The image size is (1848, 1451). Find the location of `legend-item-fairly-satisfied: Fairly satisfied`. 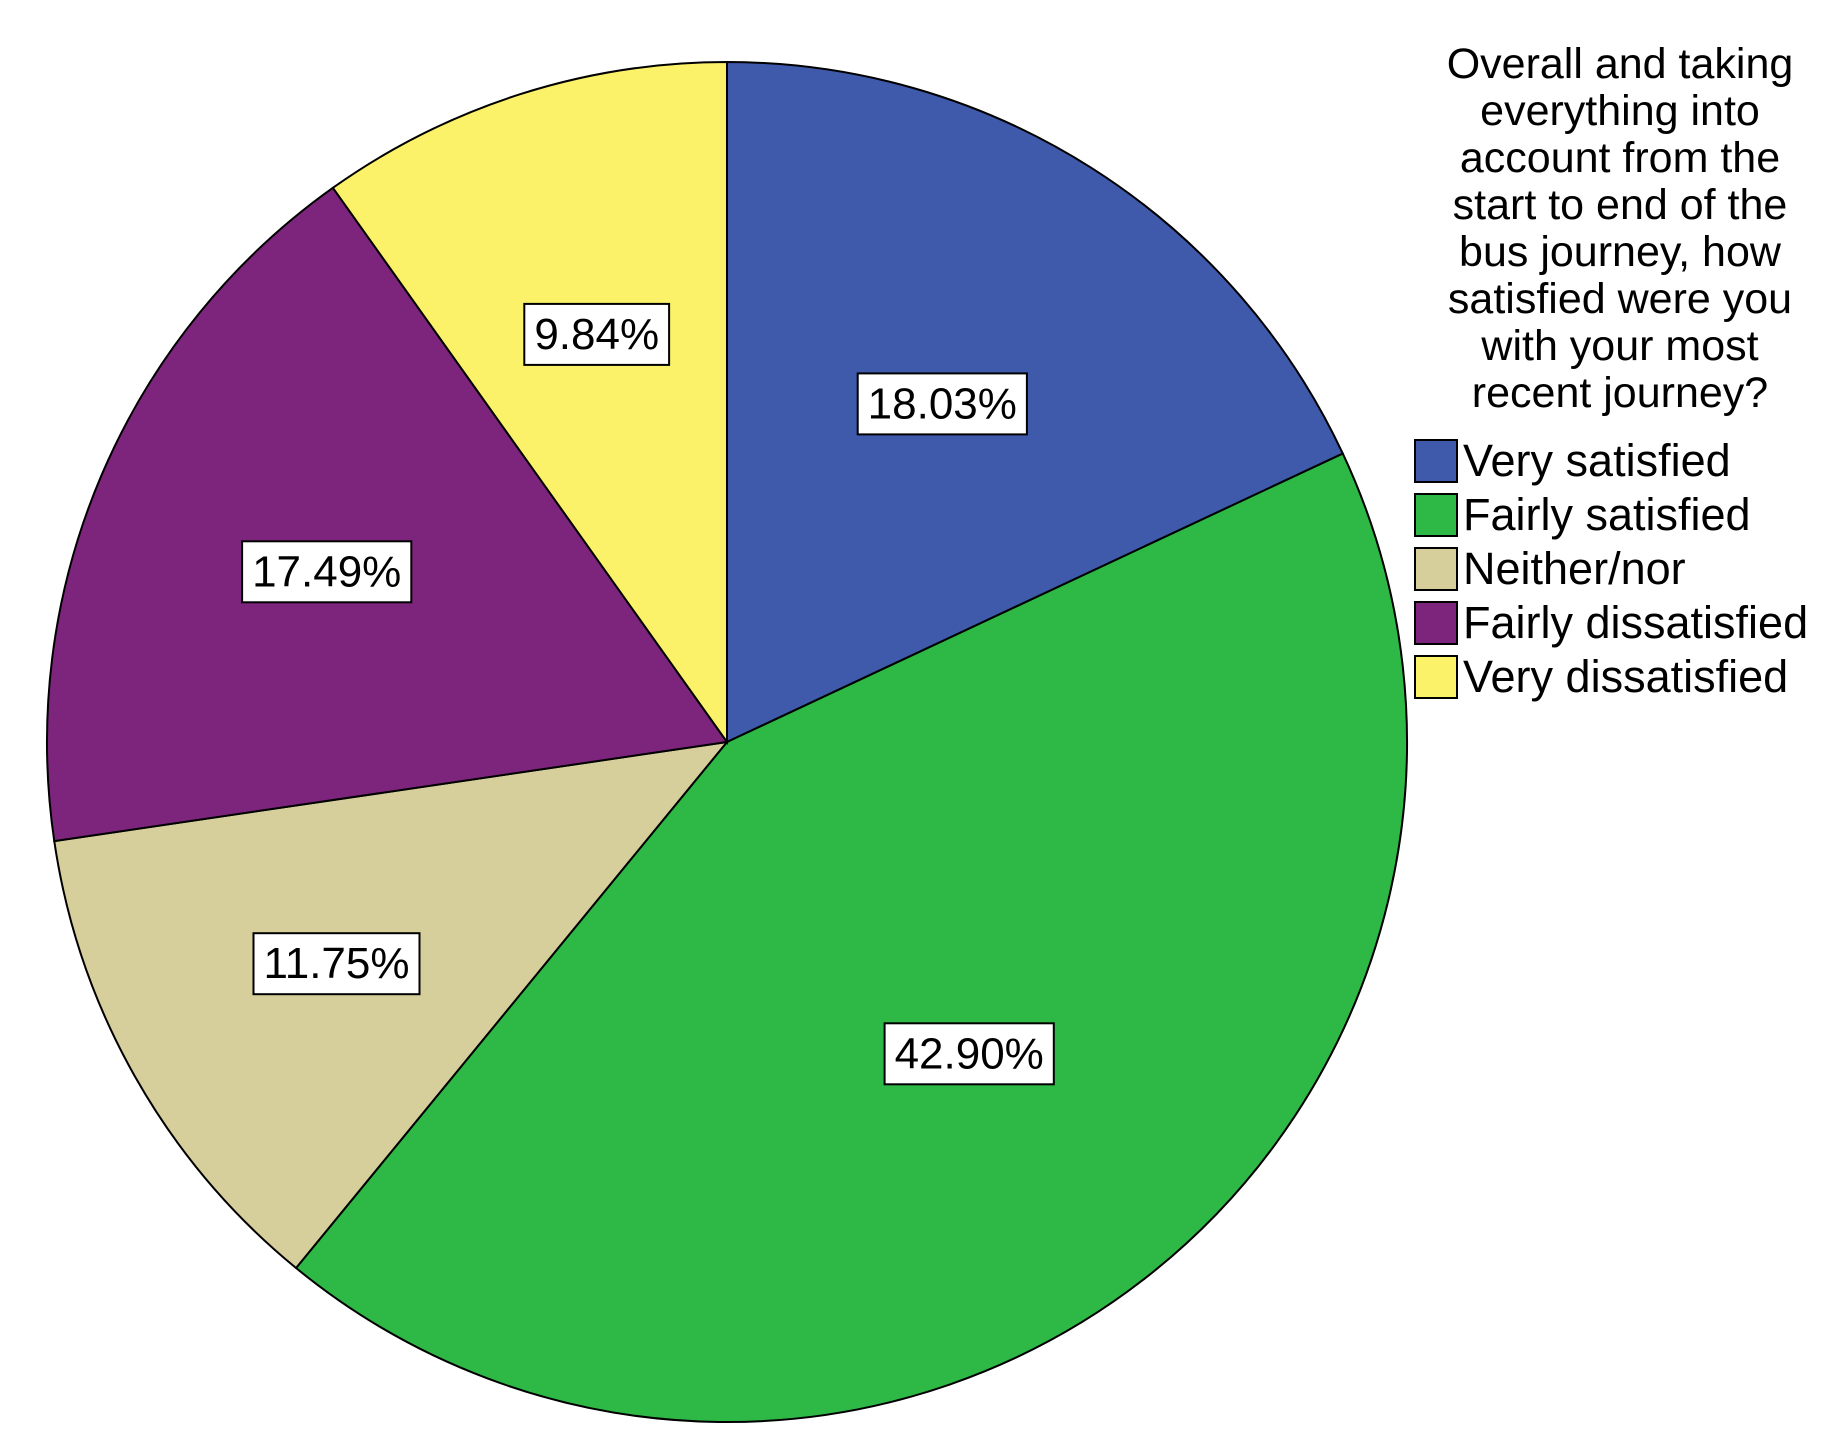

legend-item-fairly-satisfied: Fairly satisfied is located at coordinates (1582, 514).